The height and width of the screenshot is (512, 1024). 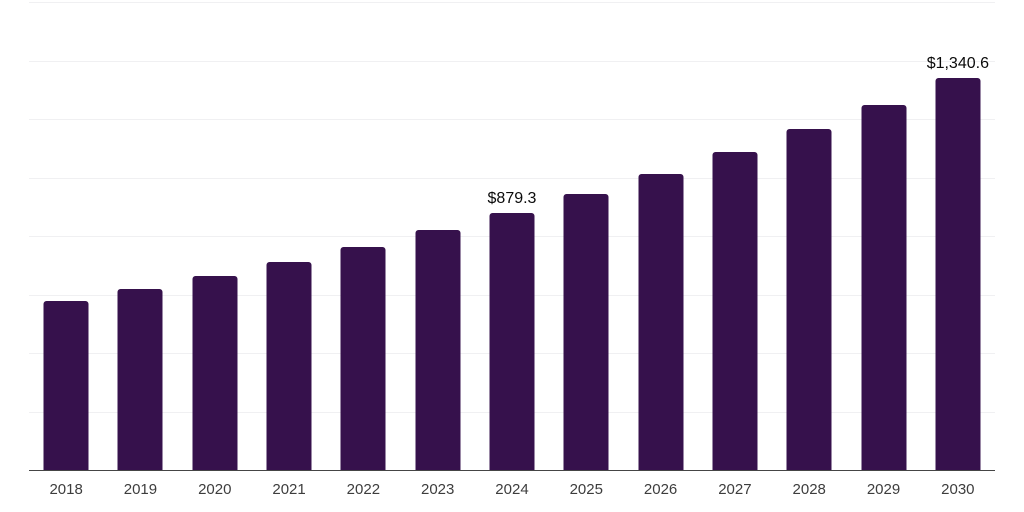 I want to click on bar-column-2020: 2020, so click(x=215, y=250).